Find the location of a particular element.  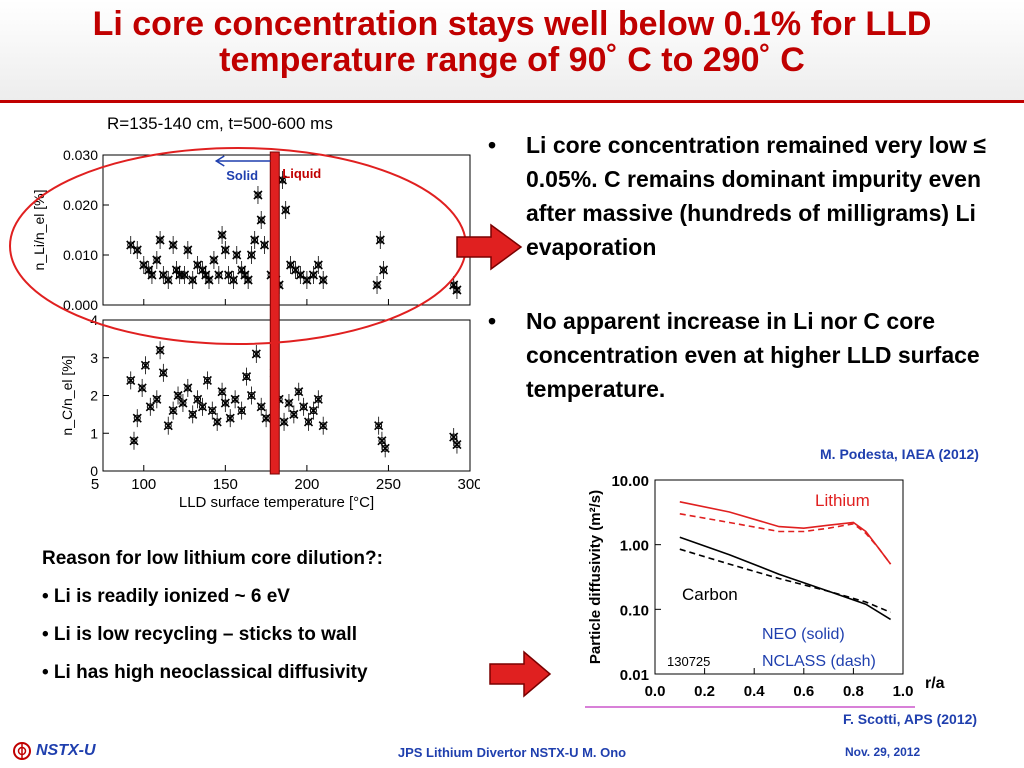

figure-caption: R=135-140 cm, t=500-600 ms is located at coordinates (220, 123).